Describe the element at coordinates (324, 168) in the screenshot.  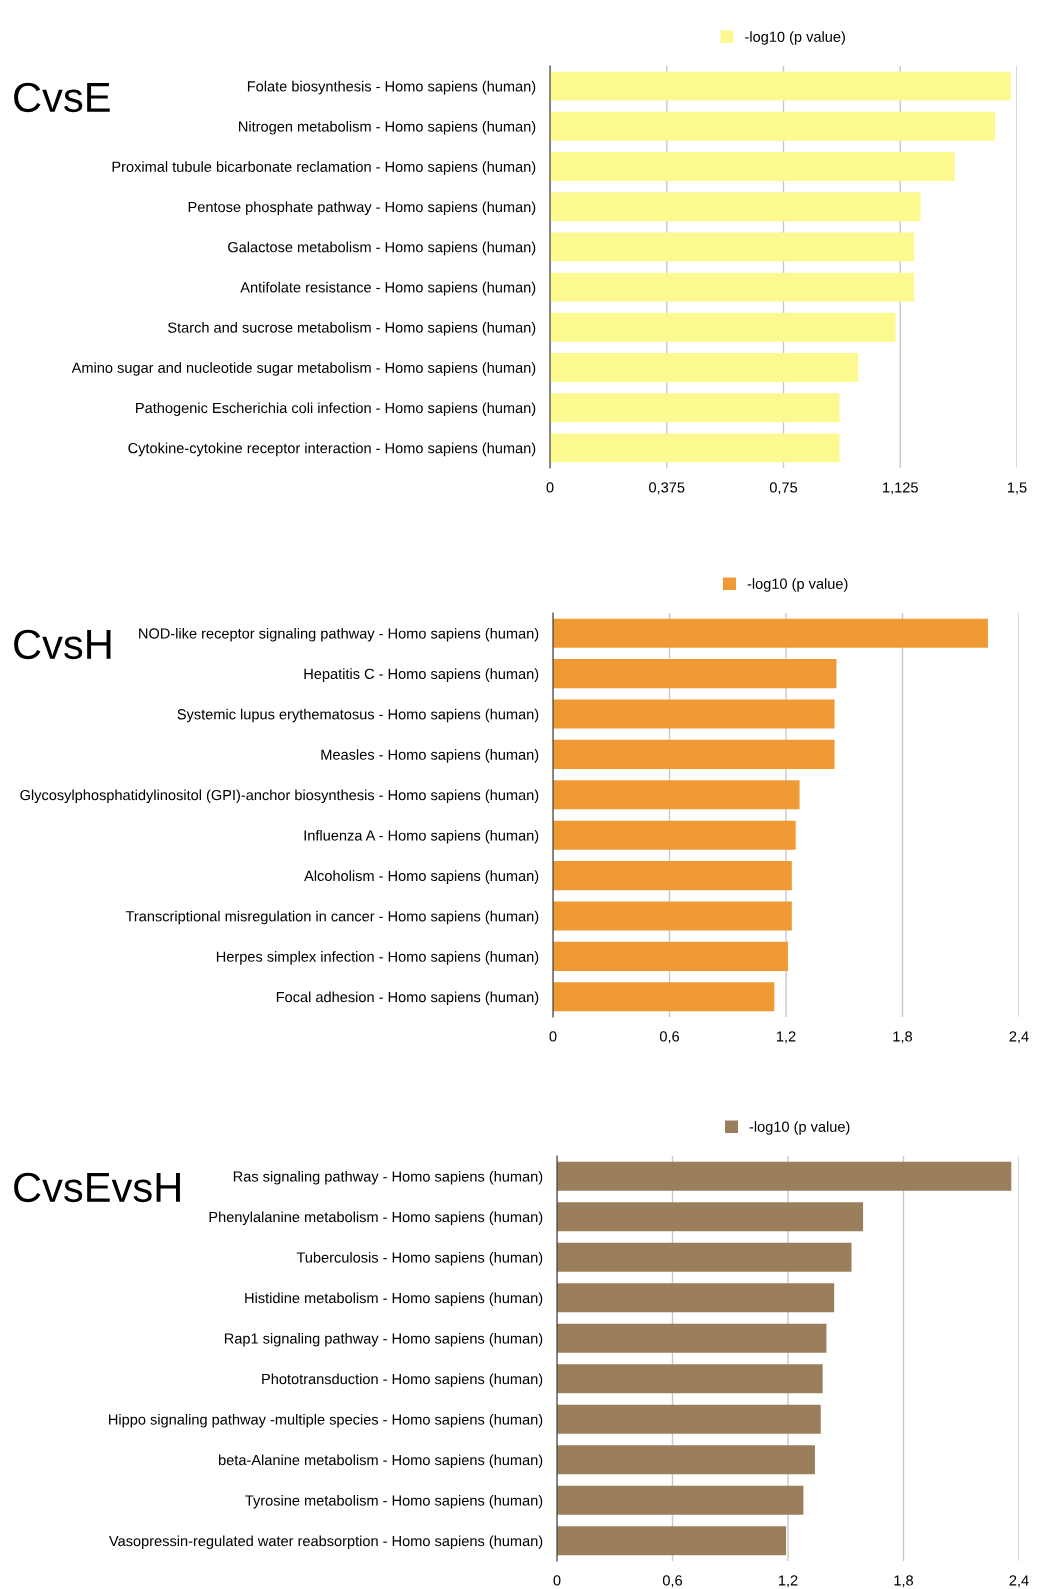
I see `y-tick-label: Proximal tubule bicarbonate reclamation - Homo sapiens (human)` at that location.